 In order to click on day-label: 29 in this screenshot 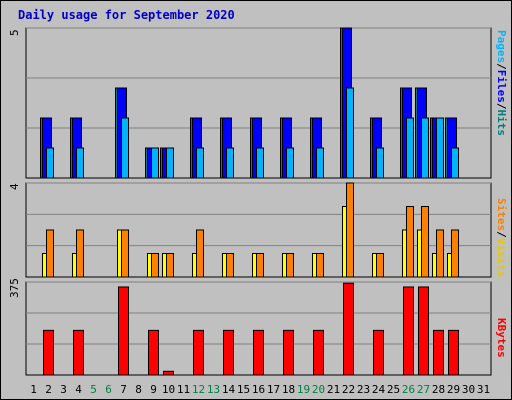, I will do `click(453, 389)`.